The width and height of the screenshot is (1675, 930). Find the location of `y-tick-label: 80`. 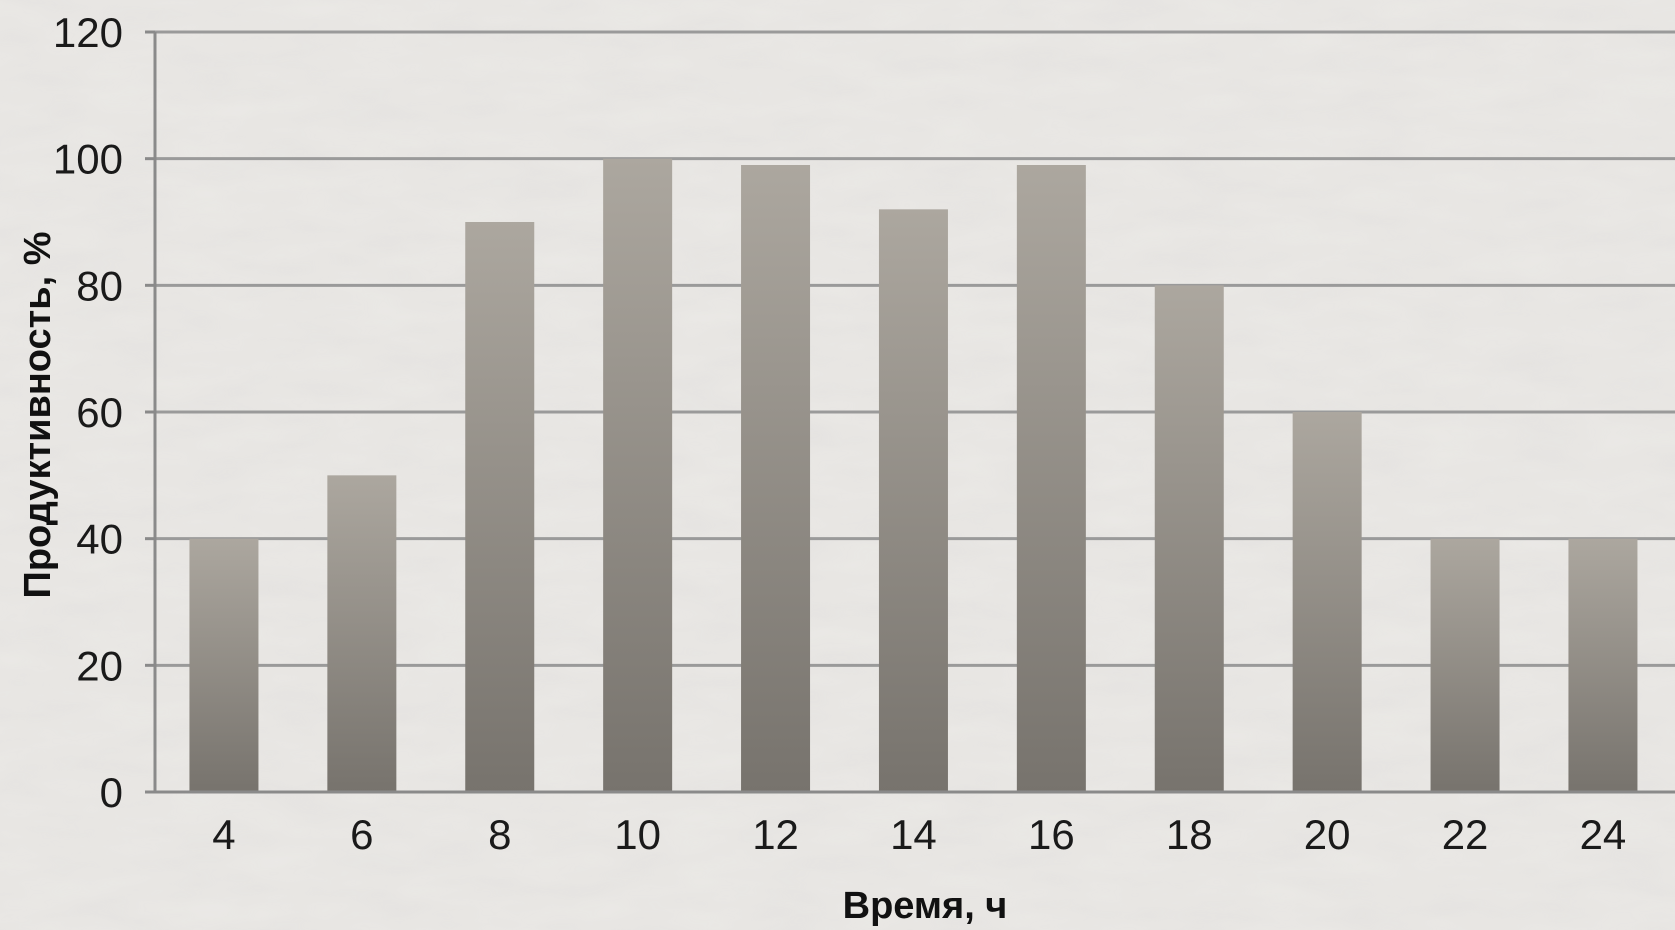

y-tick-label: 80 is located at coordinates (99, 285).